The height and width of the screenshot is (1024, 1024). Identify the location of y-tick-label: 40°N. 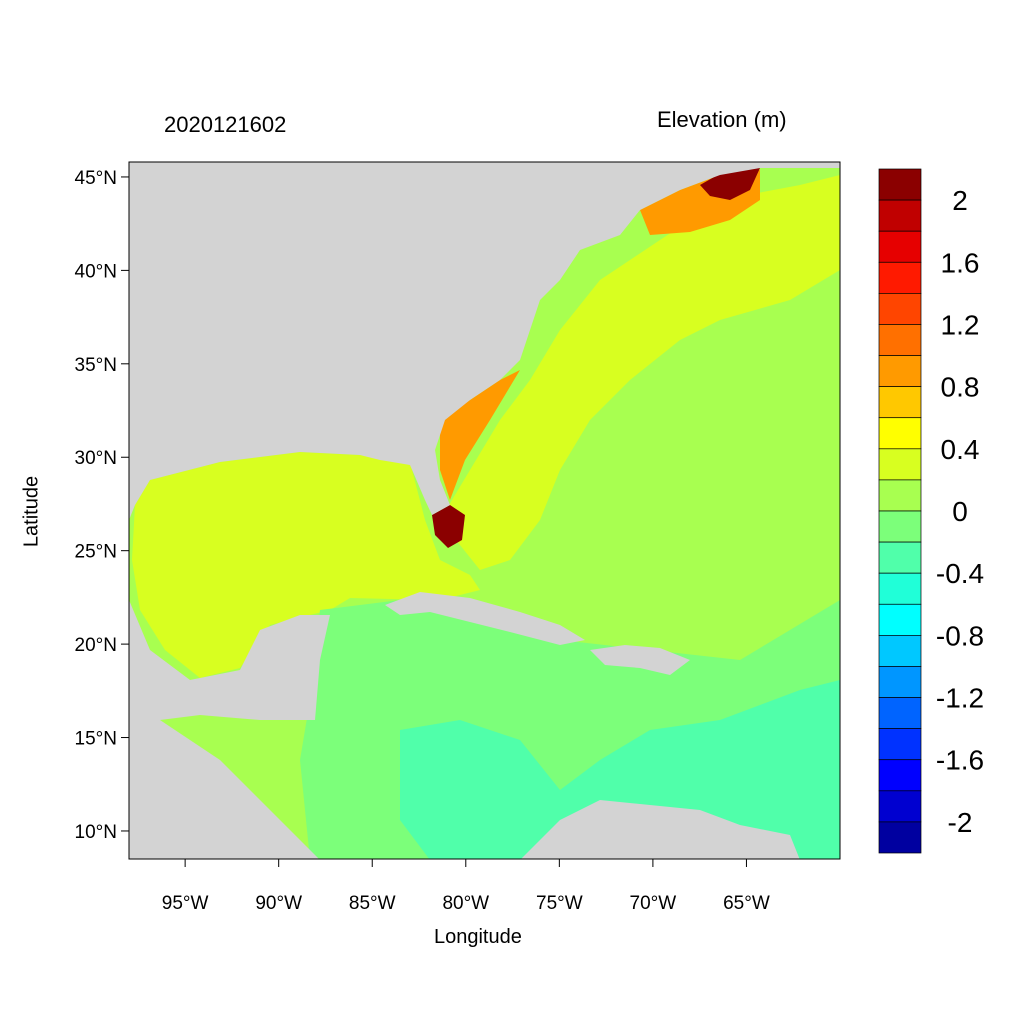
(96, 271).